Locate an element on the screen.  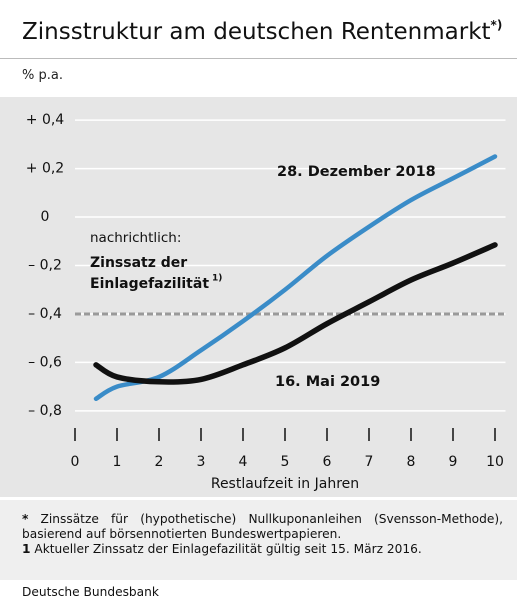
subtitle: % p.a. is located at coordinates (42, 75).